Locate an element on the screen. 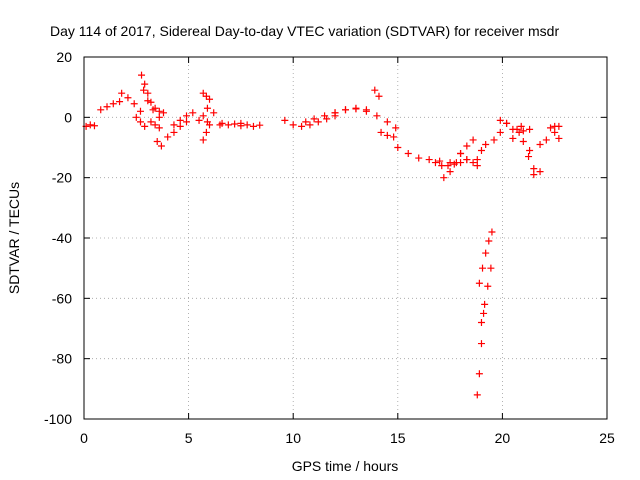  y-tick-label: -40 is located at coordinates (62, 238).